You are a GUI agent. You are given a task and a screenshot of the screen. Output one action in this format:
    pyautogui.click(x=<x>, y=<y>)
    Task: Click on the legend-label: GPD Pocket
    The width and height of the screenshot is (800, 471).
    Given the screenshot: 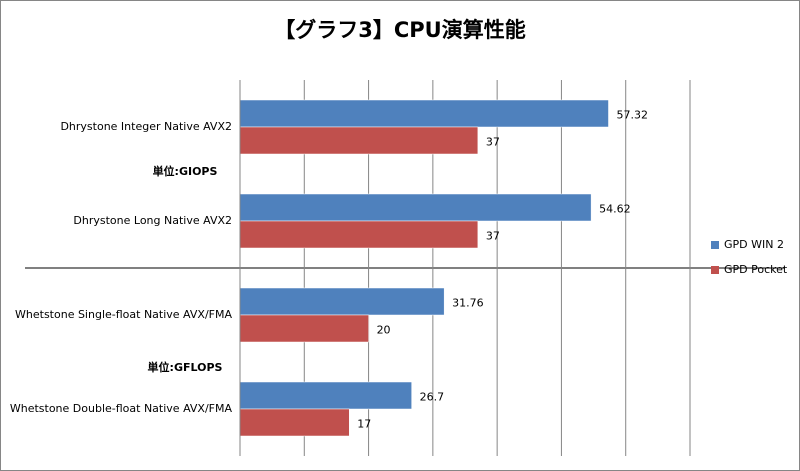 What is the action you would take?
    pyautogui.click(x=756, y=269)
    